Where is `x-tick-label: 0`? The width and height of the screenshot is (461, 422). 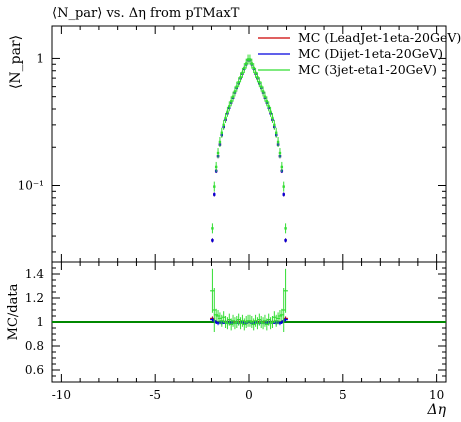 x-tick-label: 0 is located at coordinates (249, 395).